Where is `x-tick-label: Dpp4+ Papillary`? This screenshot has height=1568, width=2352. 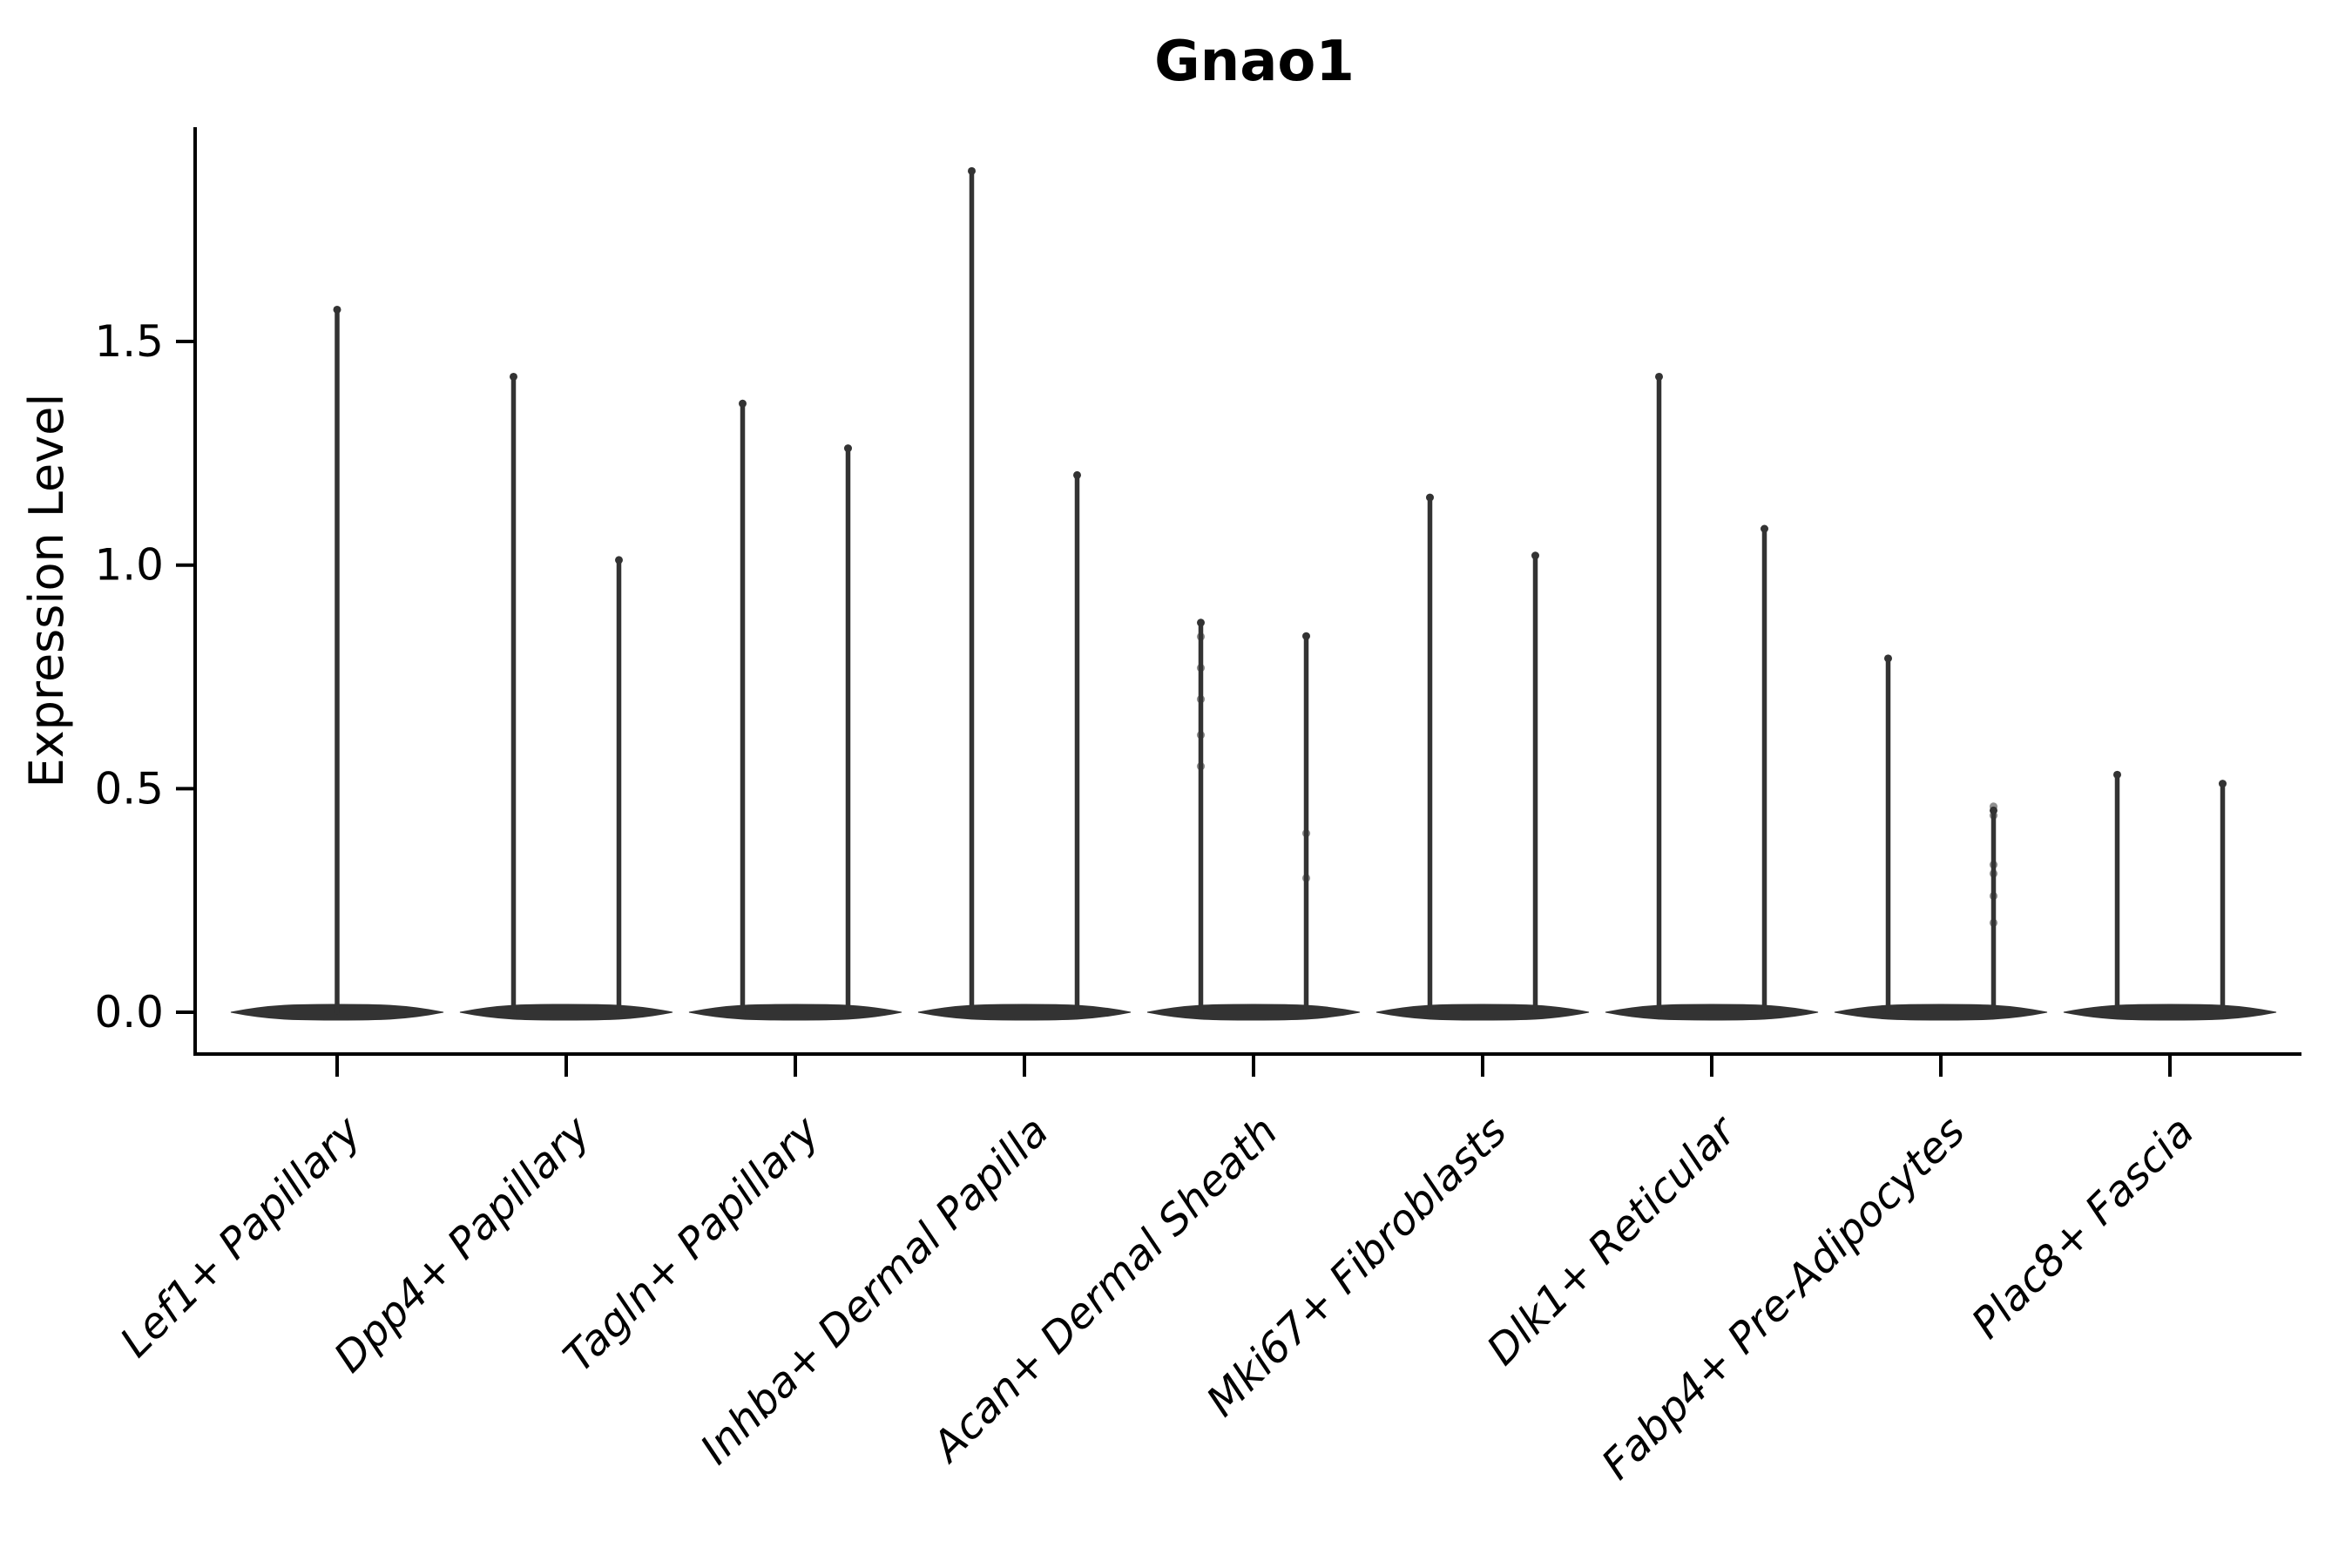
x-tick-label: Dpp4+ Papillary is located at coordinates (462, 1244).